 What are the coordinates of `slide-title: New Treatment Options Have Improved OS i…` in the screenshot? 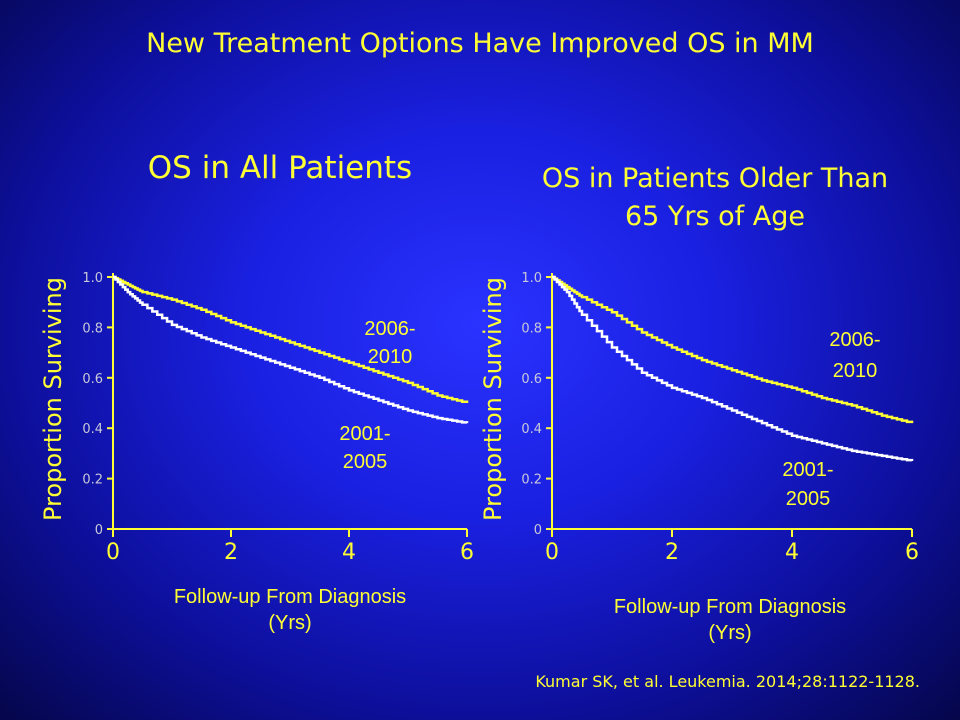 It's located at (480, 43).